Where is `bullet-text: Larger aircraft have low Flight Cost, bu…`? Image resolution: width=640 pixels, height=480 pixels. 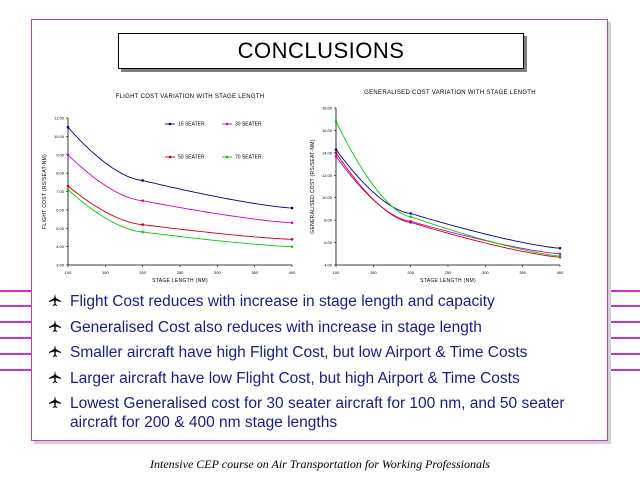 bullet-text: Larger aircraft have low Flight Cost, bu… is located at coordinates (295, 378).